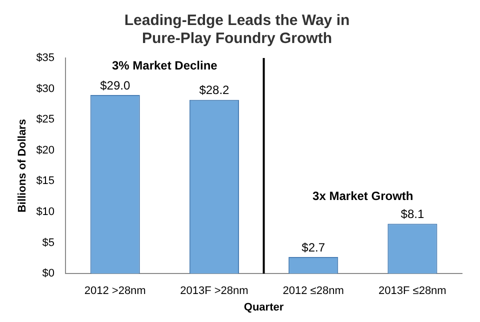 The image size is (480, 322). Describe the element at coordinates (48, 274) in the screenshot. I see `y-tick-label: $0` at that location.